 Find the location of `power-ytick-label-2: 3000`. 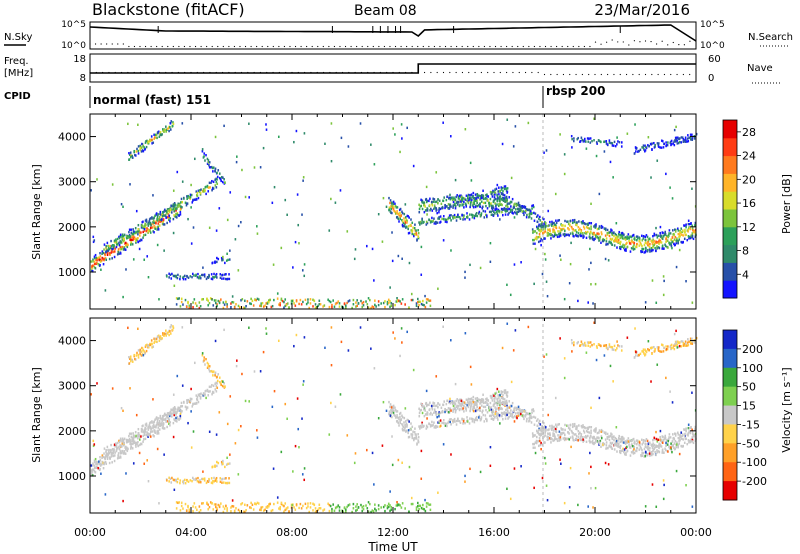

power-ytick-label-2: 3000 is located at coordinates (72, 182).